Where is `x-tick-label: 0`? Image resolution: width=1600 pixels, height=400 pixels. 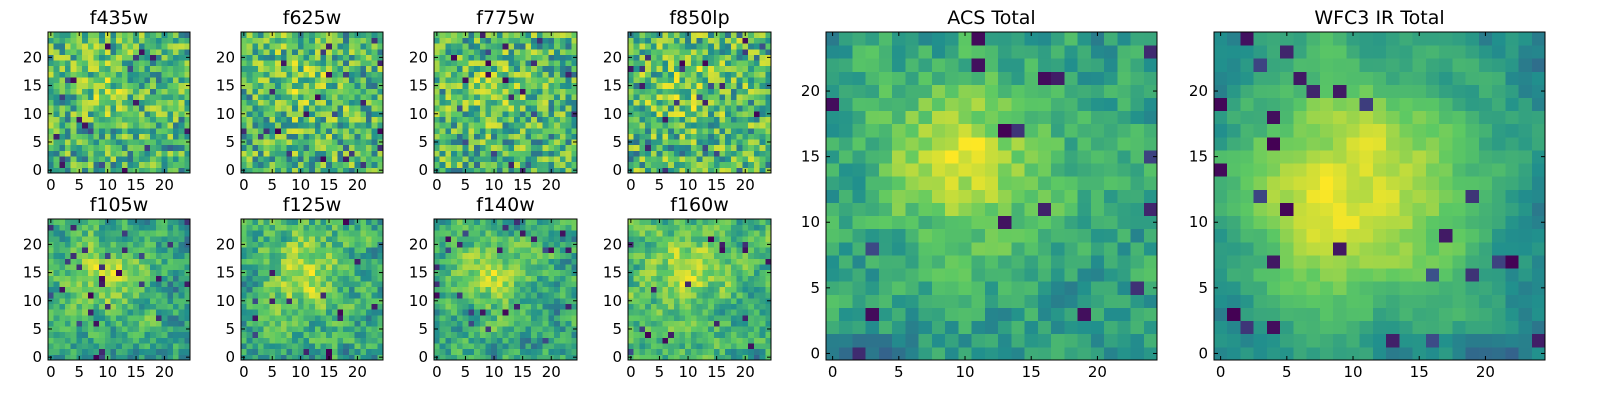
x-tick-label: 0 is located at coordinates (51, 185).